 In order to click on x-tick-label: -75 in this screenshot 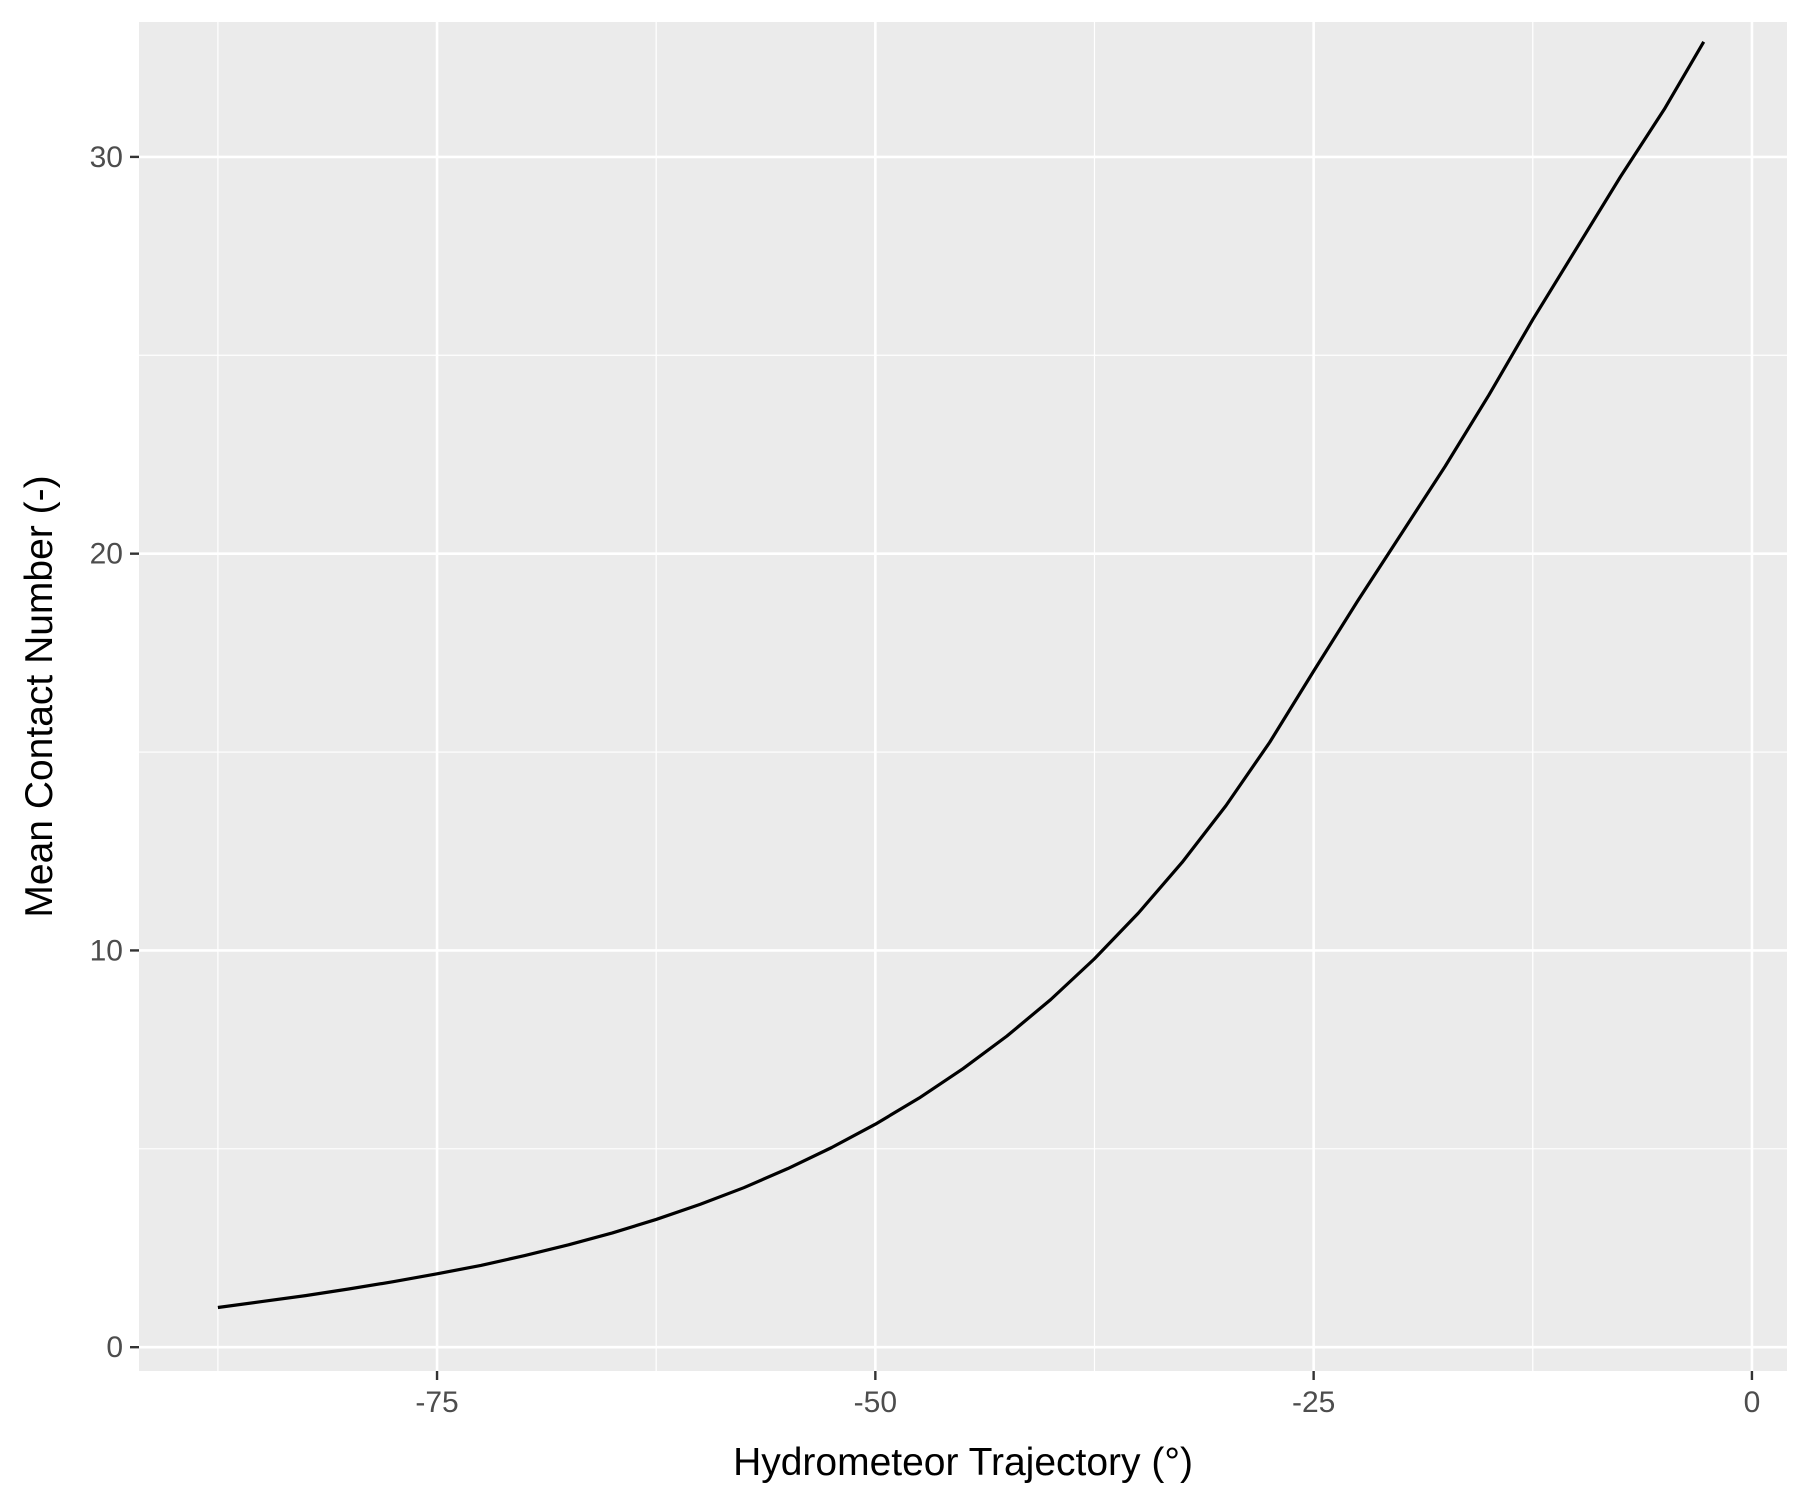, I will do `click(436, 1402)`.